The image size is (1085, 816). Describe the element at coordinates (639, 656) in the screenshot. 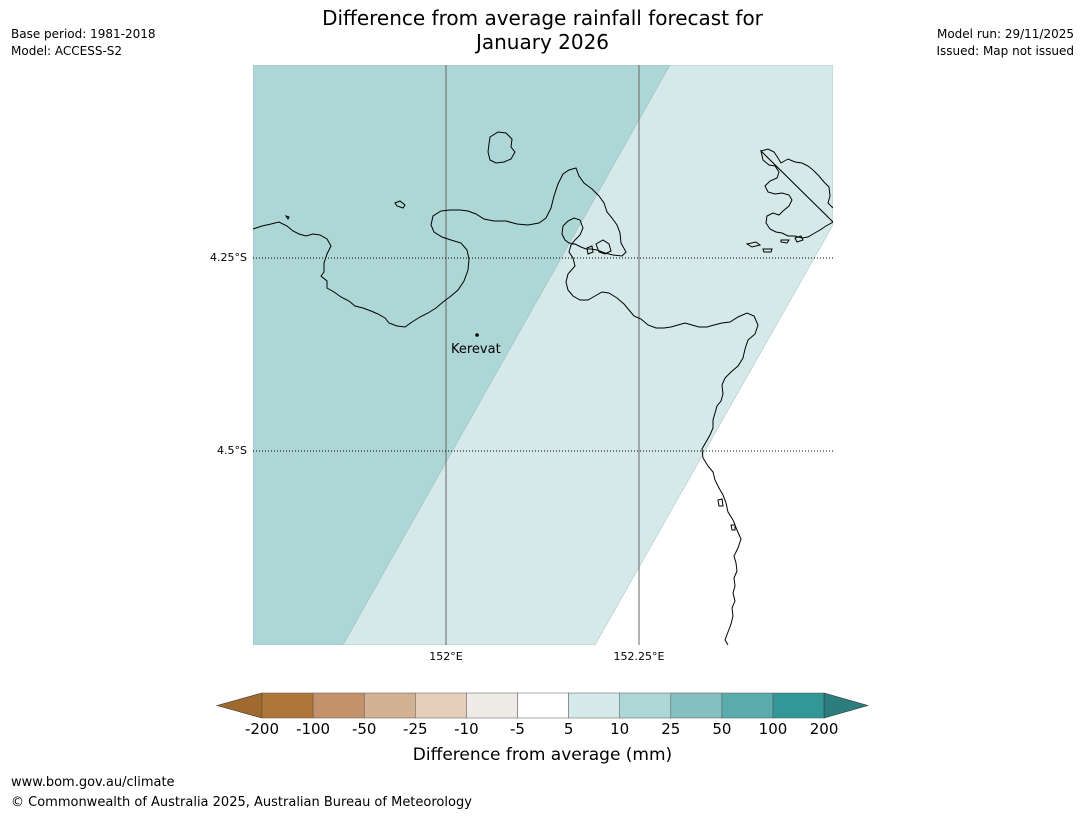

I see `lon-label-152-25: 152.25°E` at that location.